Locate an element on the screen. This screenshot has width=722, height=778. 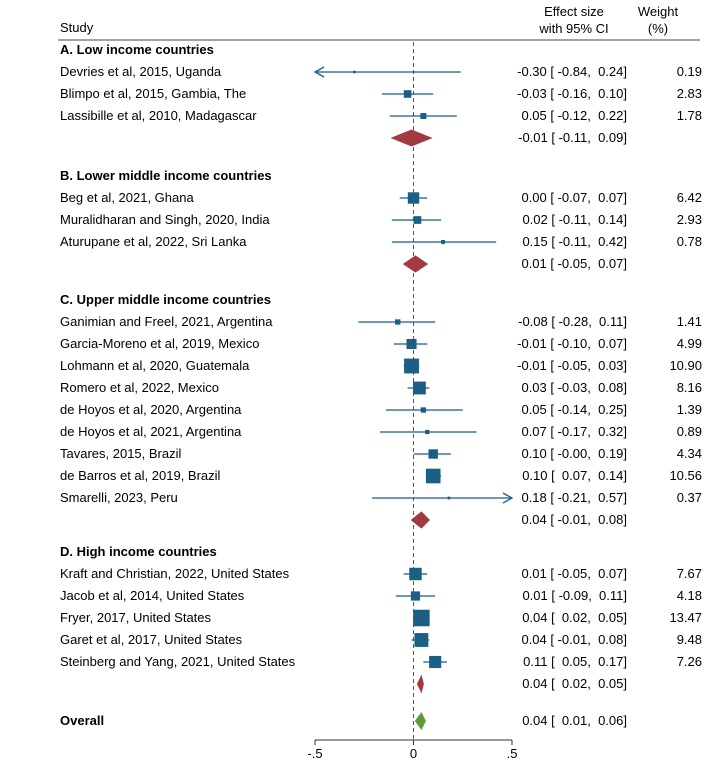
study-weight: 10.90 is located at coordinates (685, 365).